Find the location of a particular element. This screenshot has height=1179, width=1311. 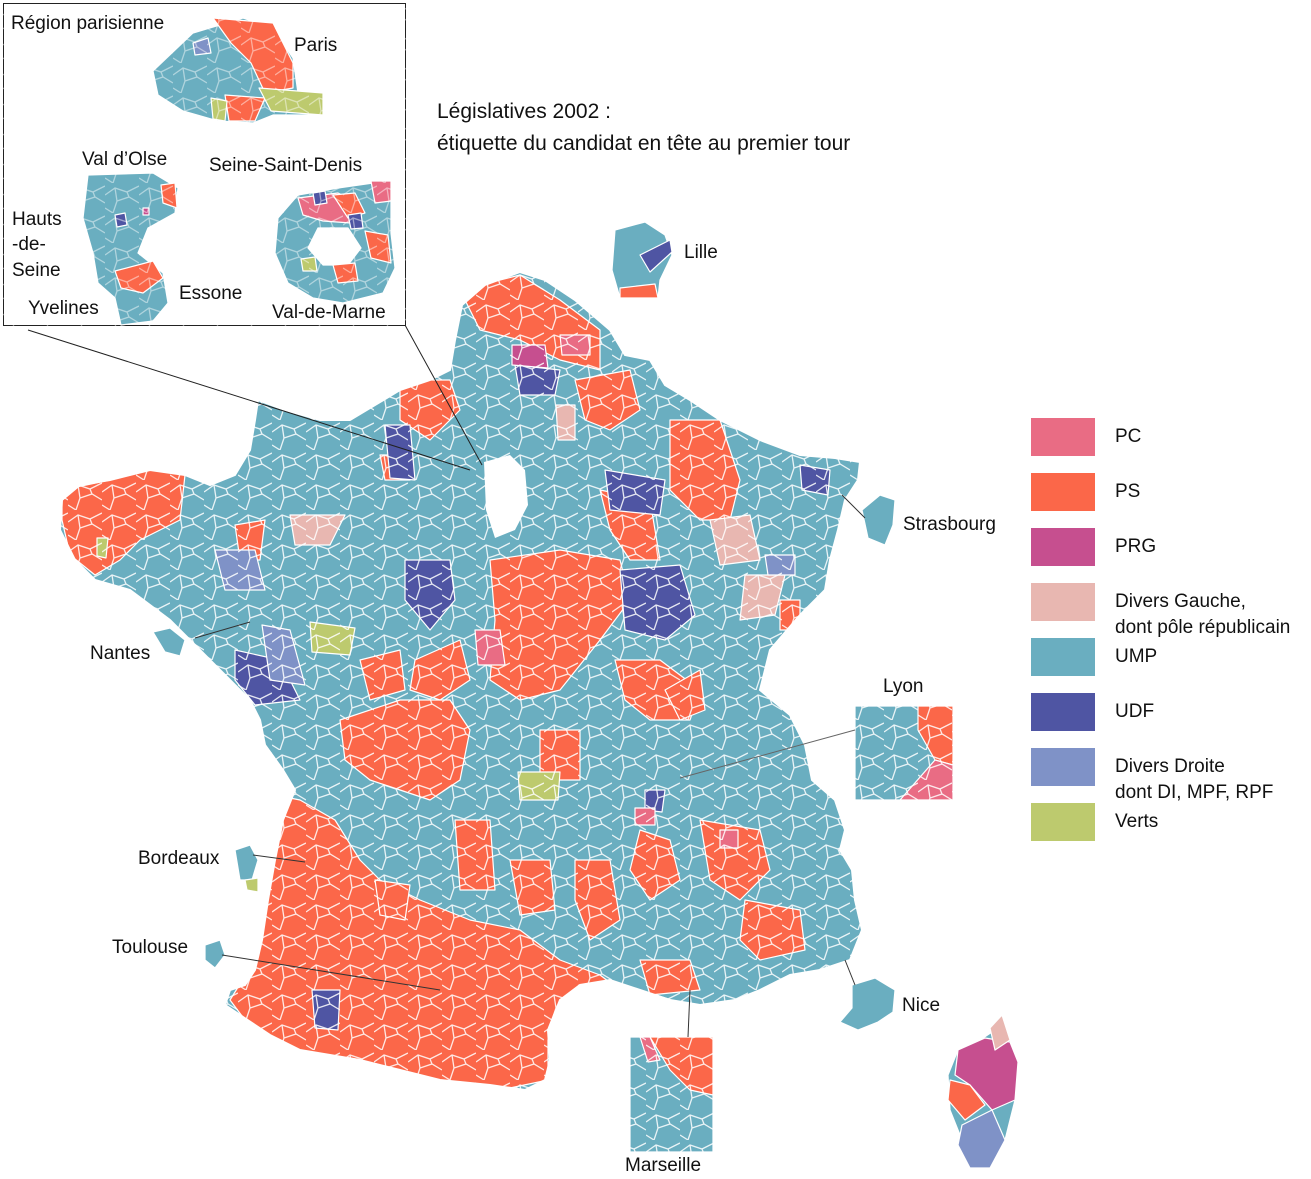

paris-region-hole is located at coordinates (506, 496).